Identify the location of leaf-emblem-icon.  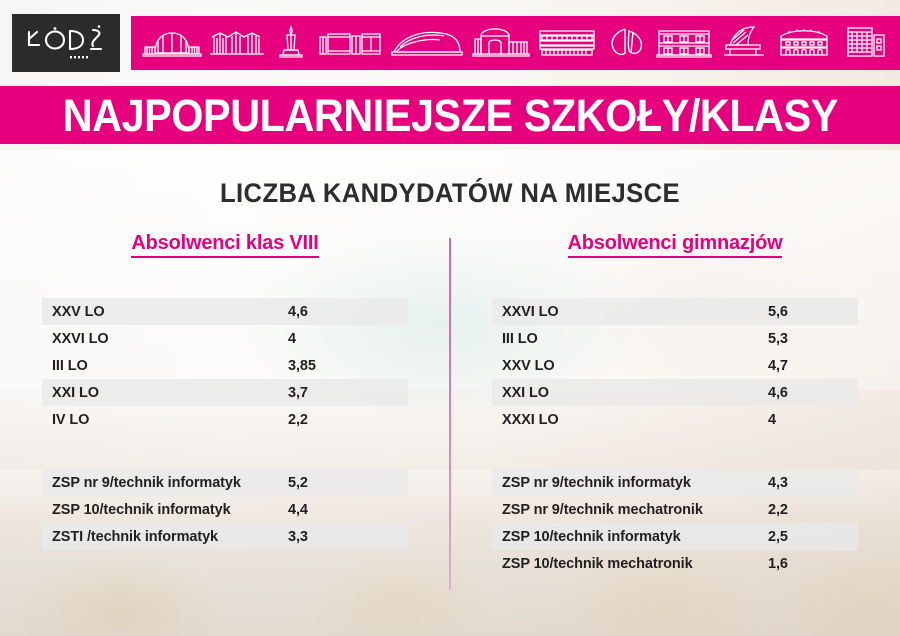
(626, 42).